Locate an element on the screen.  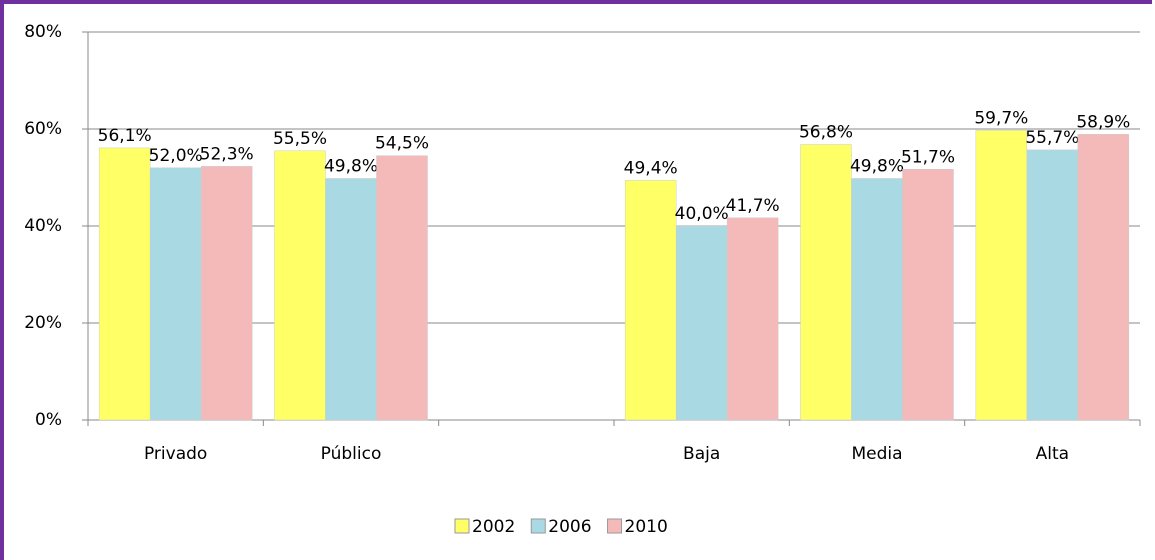
y-tick-label: 20% is located at coordinates (43, 323).